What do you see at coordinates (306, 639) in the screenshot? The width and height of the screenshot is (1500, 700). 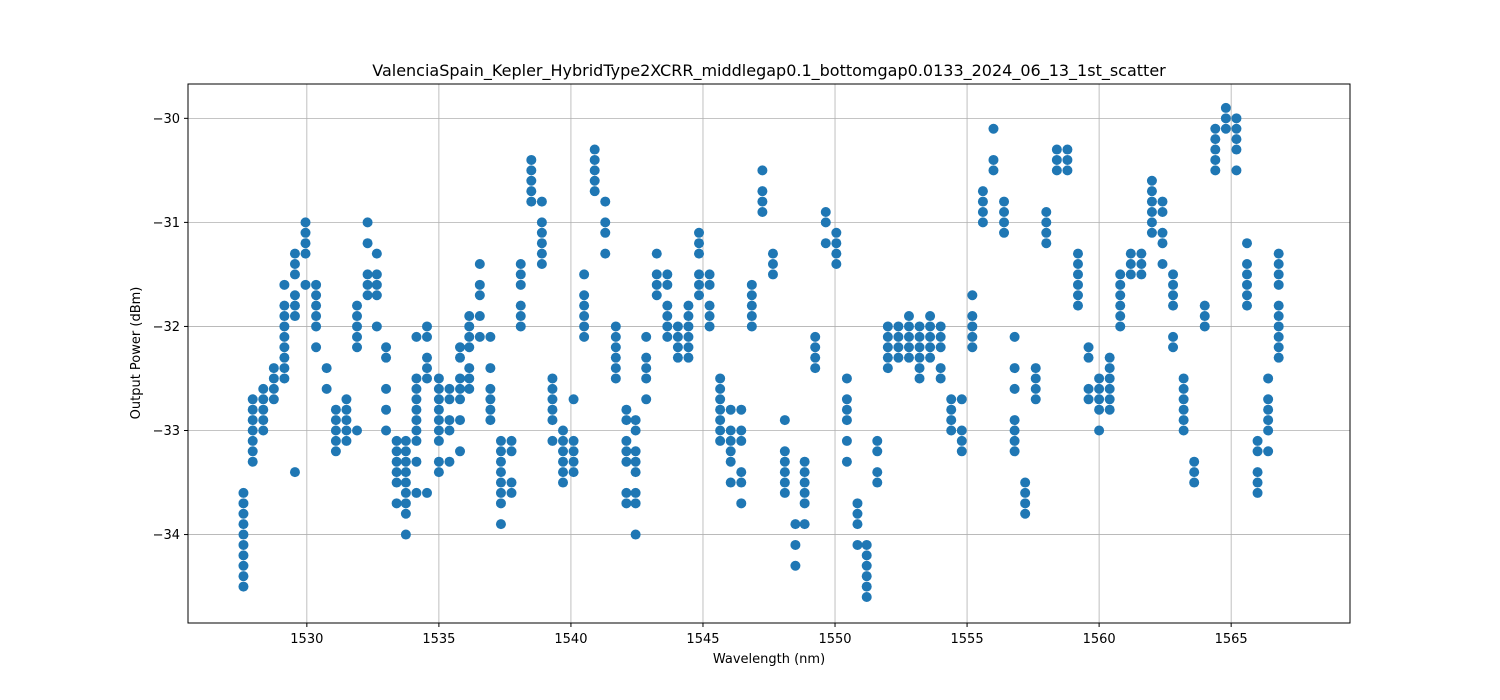 I see `x-tick-label: 1530` at bounding box center [306, 639].